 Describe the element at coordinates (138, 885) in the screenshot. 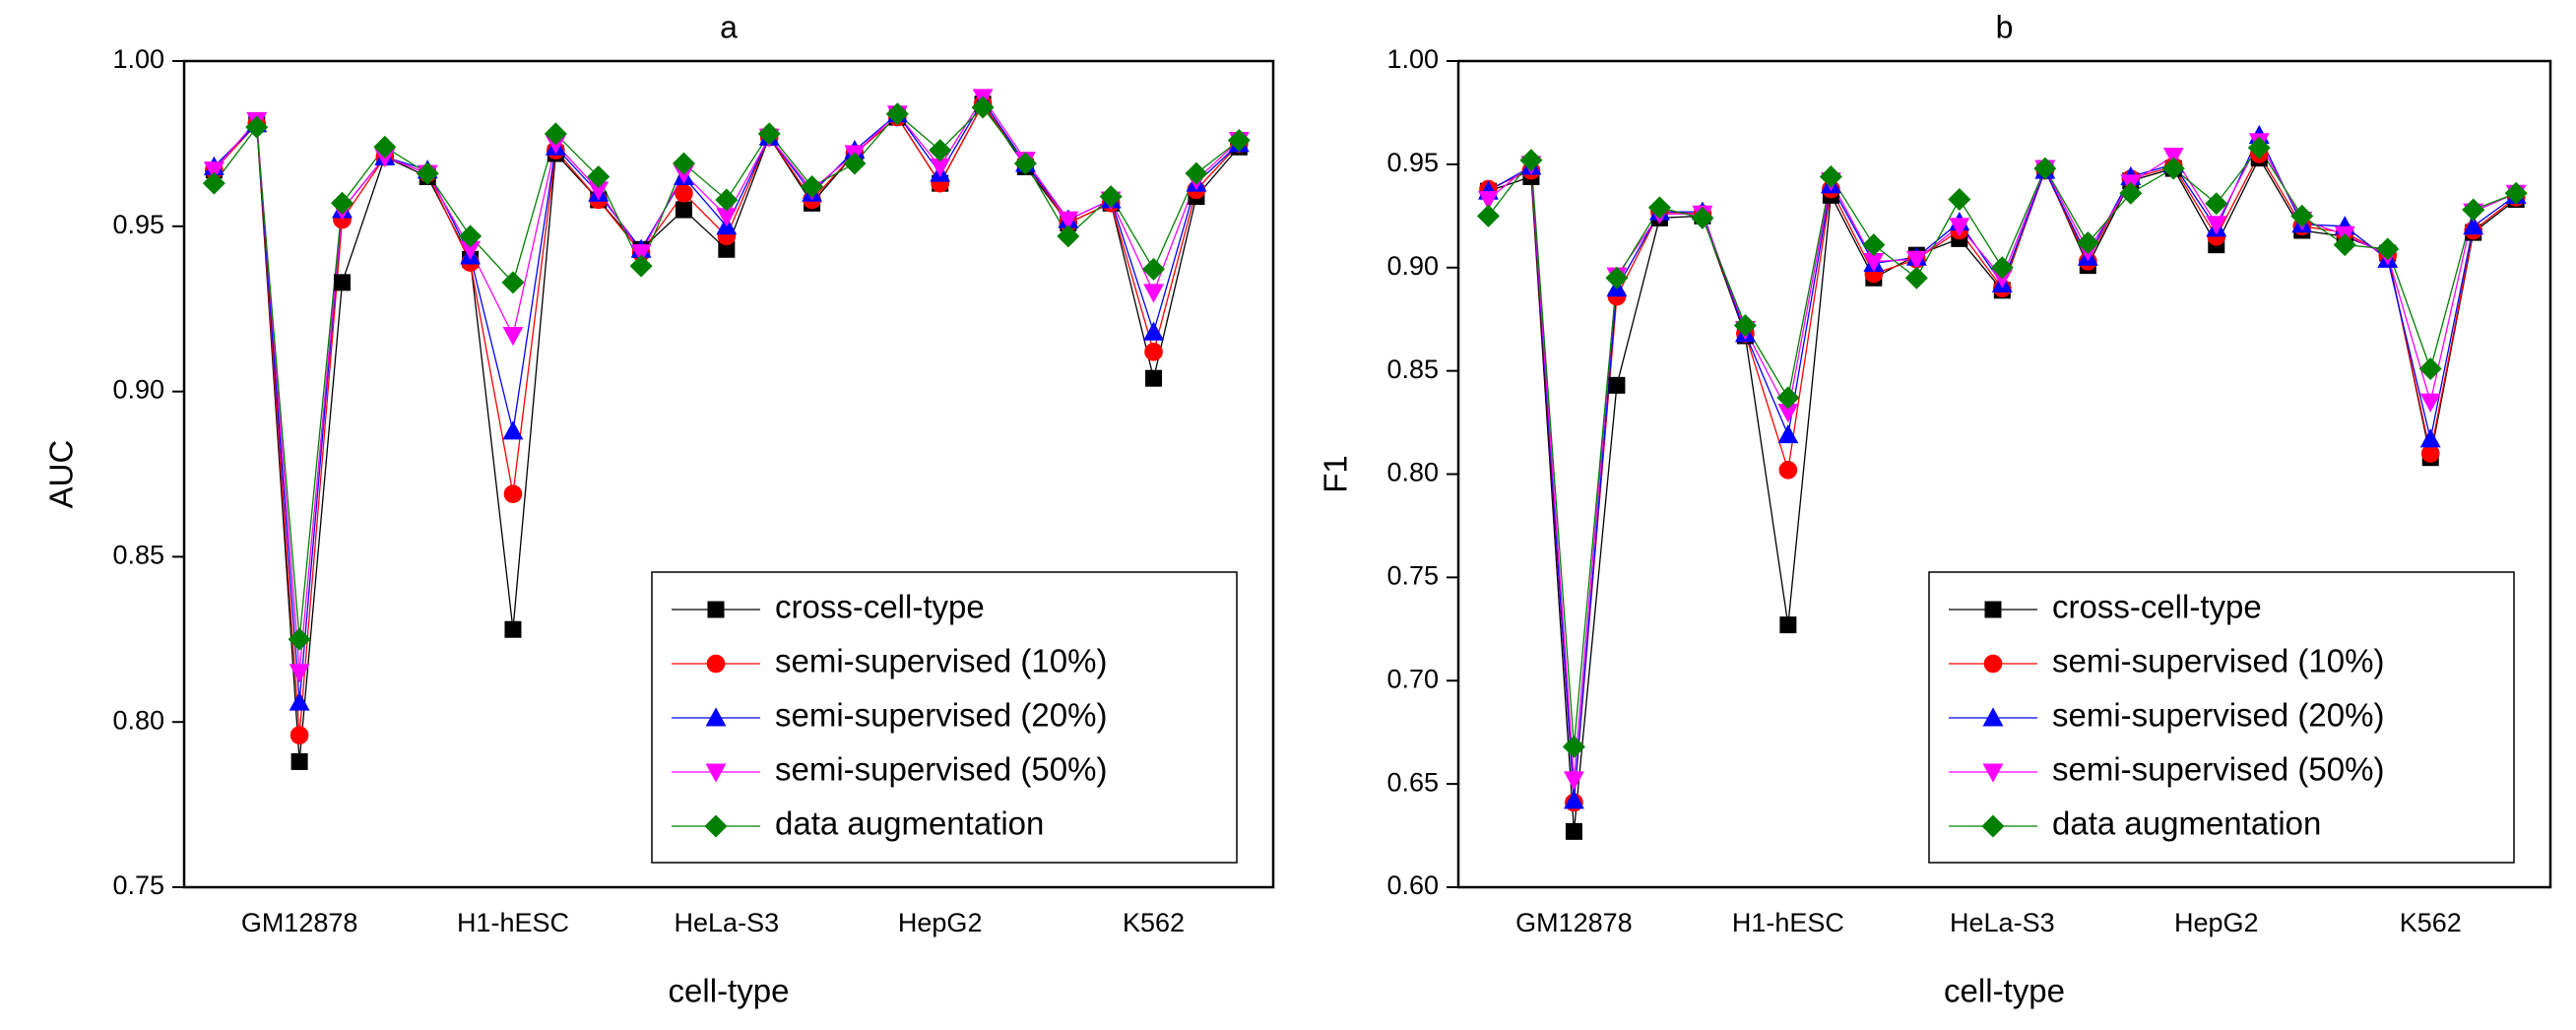

I see `y-tick-label: 0.75` at that location.